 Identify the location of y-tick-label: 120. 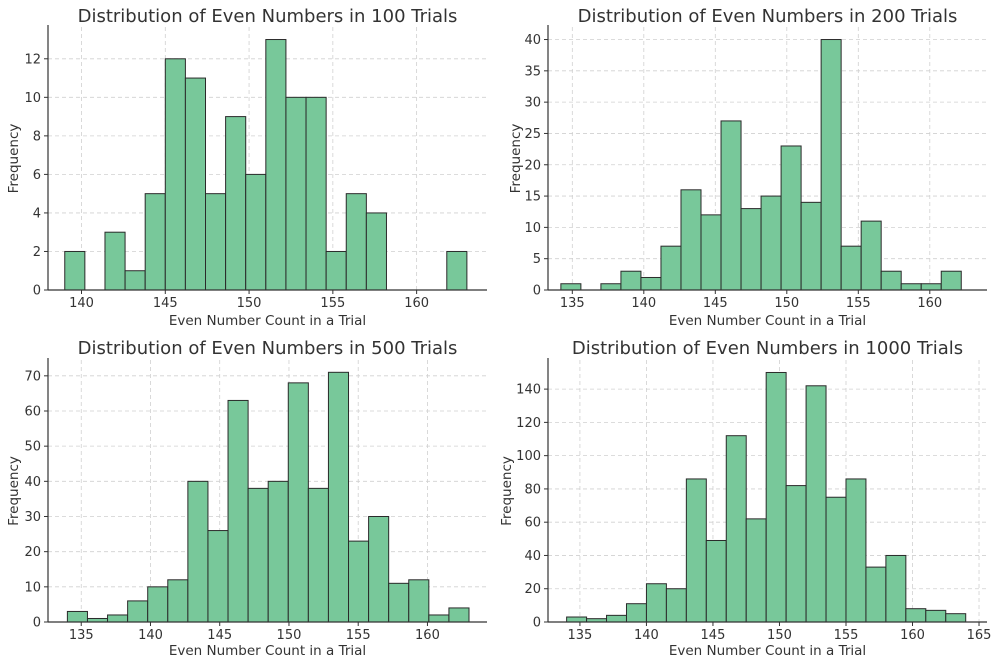
(528, 423).